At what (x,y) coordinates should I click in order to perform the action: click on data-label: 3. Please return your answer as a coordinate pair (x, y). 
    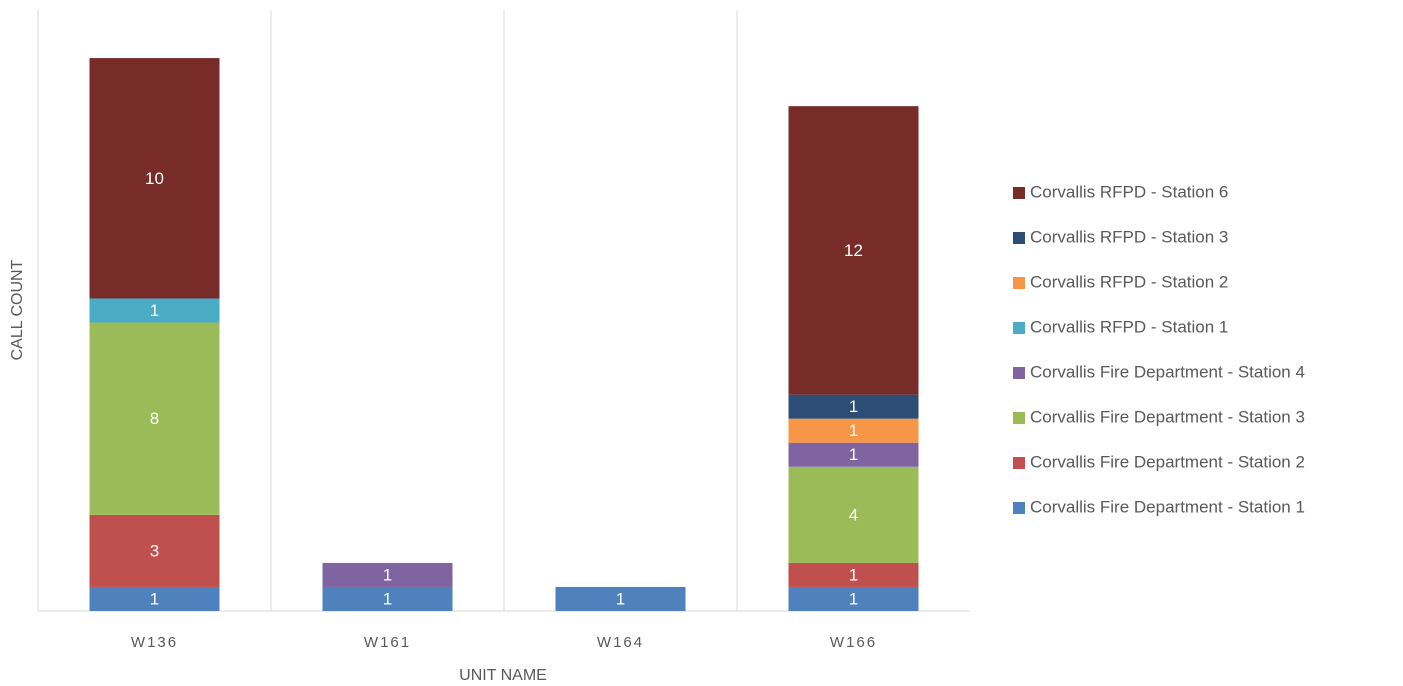
    Looking at the image, I should click on (154, 550).